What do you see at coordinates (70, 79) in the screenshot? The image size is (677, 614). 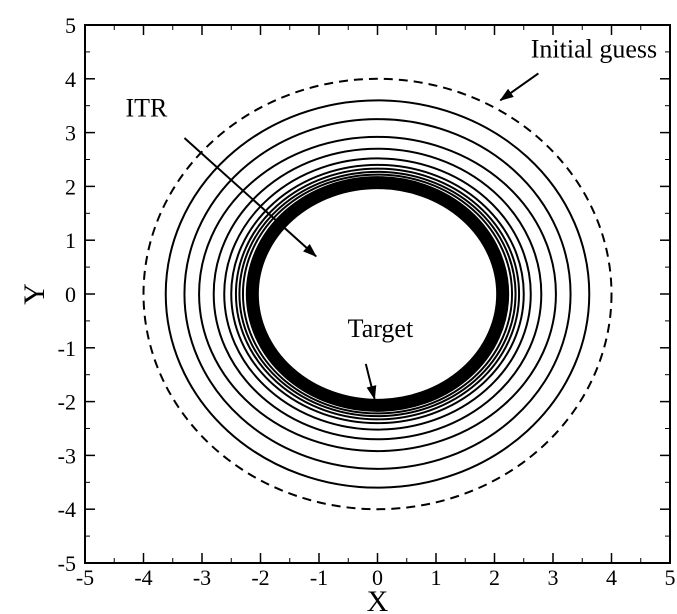 I see `y-tick-label: 4` at bounding box center [70, 79].